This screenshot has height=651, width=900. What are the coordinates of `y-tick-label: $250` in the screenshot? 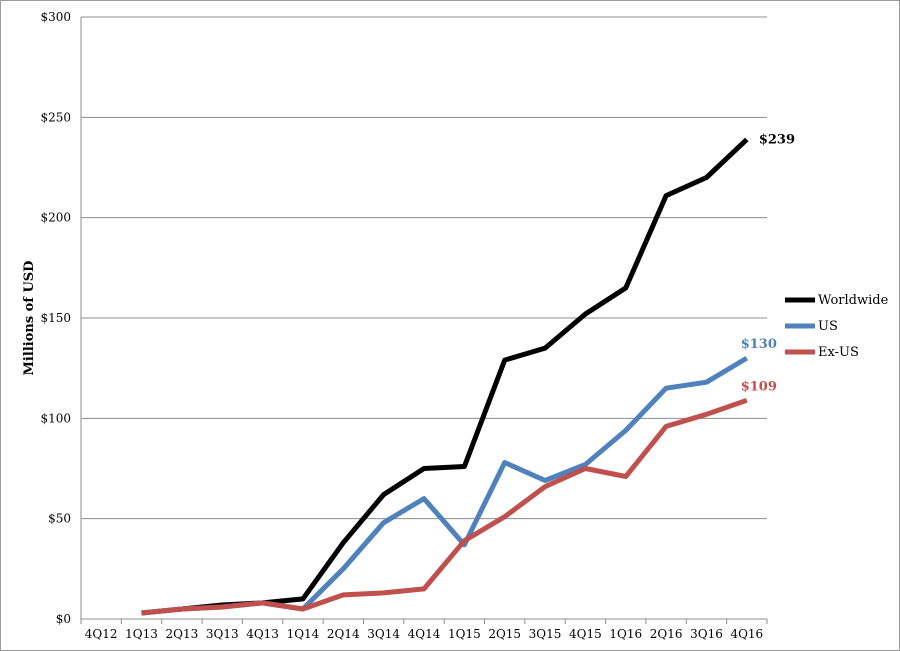 It's located at (55, 117).